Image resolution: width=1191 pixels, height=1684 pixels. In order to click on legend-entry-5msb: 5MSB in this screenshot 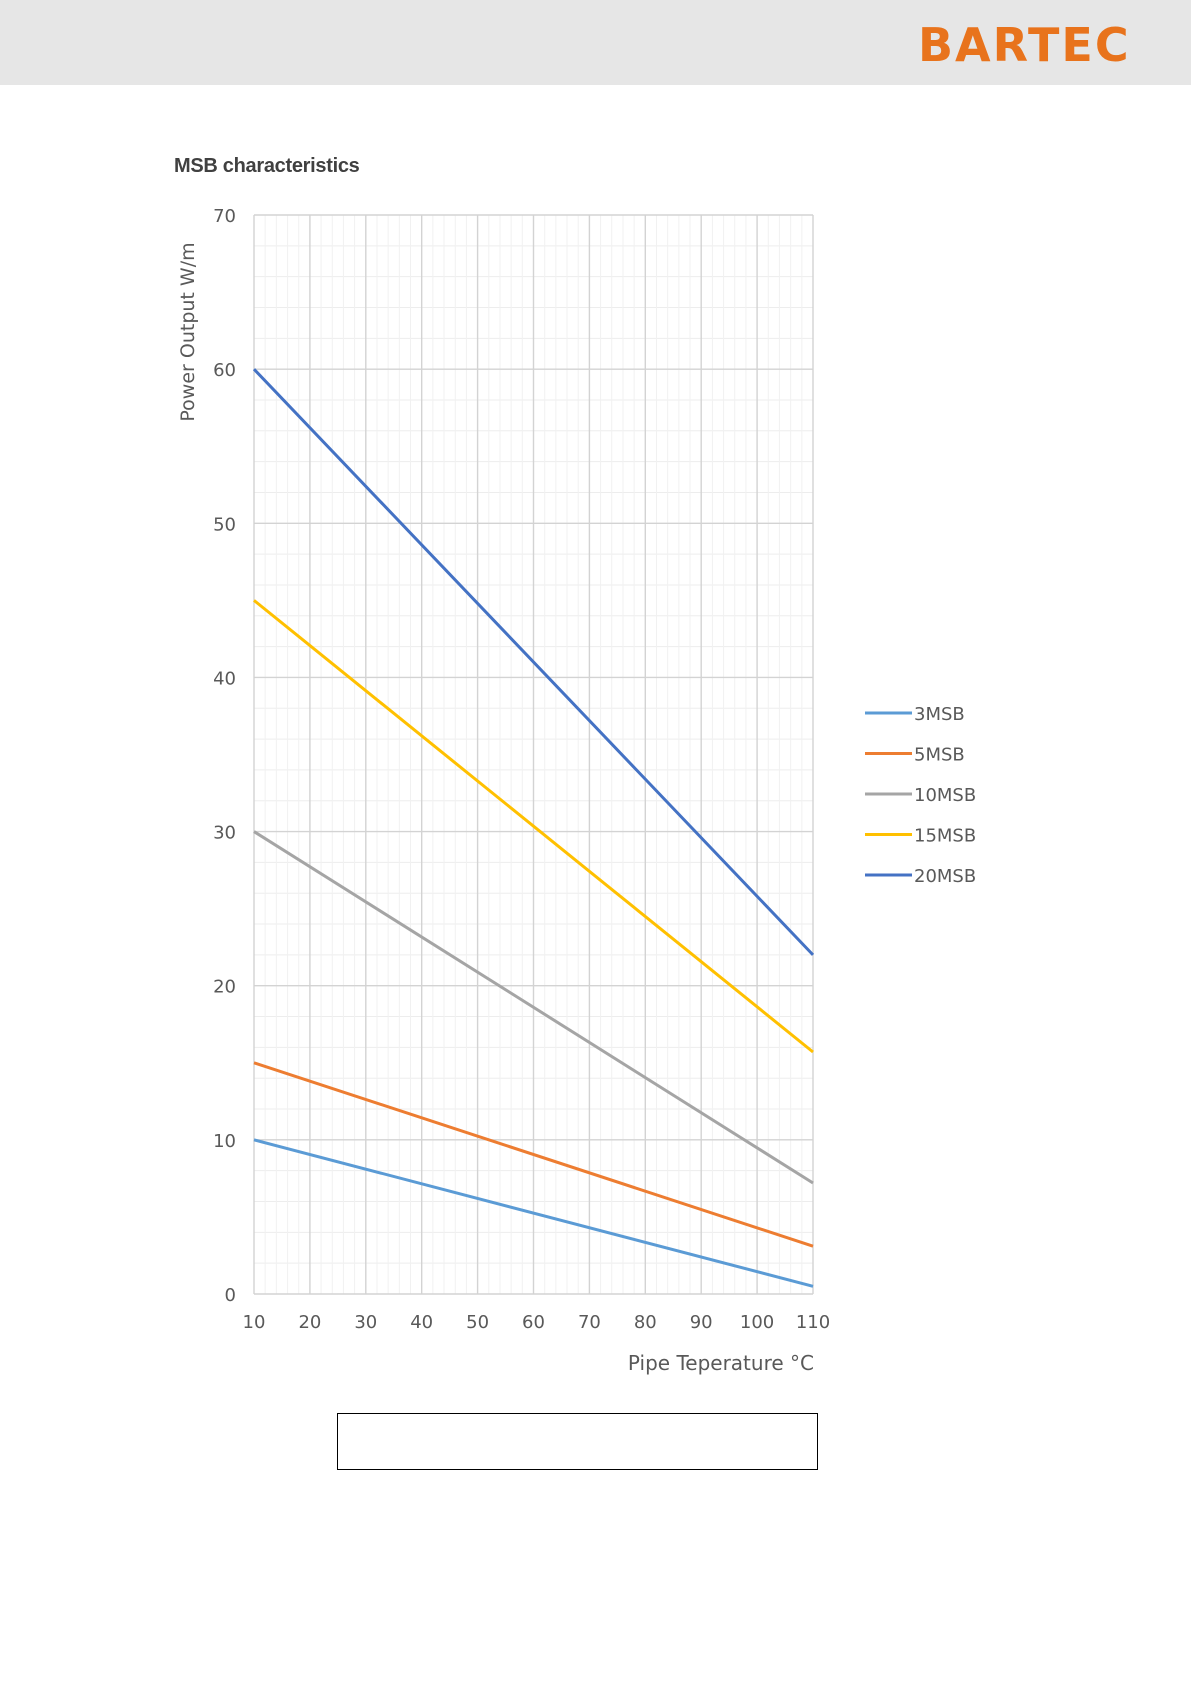, I will do `click(915, 755)`.